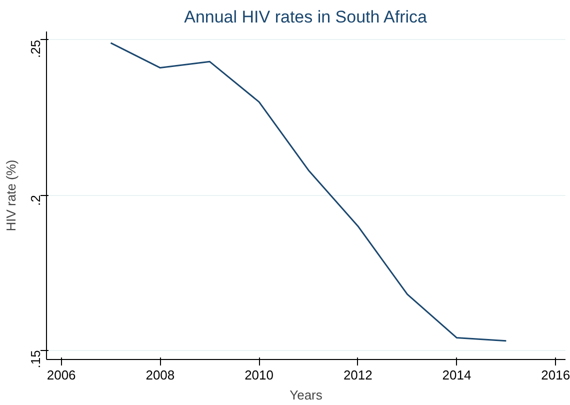 This screenshot has width=570, height=405. I want to click on x-axis-title: Years, so click(306, 395).